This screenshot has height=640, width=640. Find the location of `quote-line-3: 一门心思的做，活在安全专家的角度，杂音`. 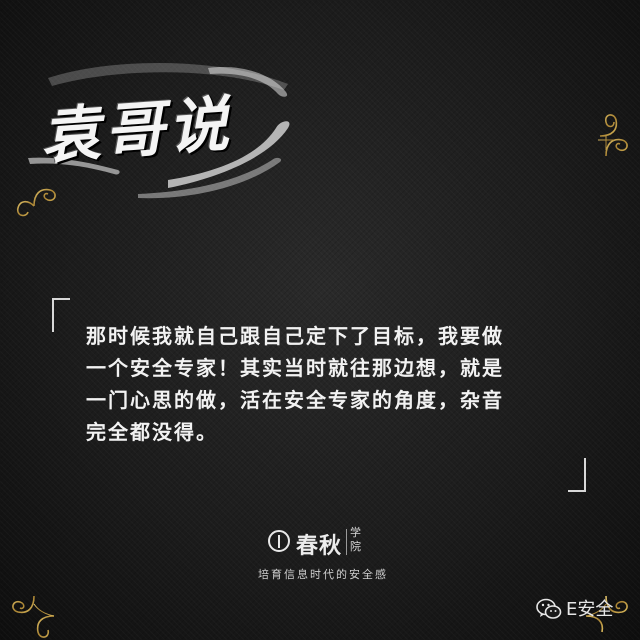

quote-line-3: 一门心思的做，活在安全专家的角度，杂音 is located at coordinates (295, 400).